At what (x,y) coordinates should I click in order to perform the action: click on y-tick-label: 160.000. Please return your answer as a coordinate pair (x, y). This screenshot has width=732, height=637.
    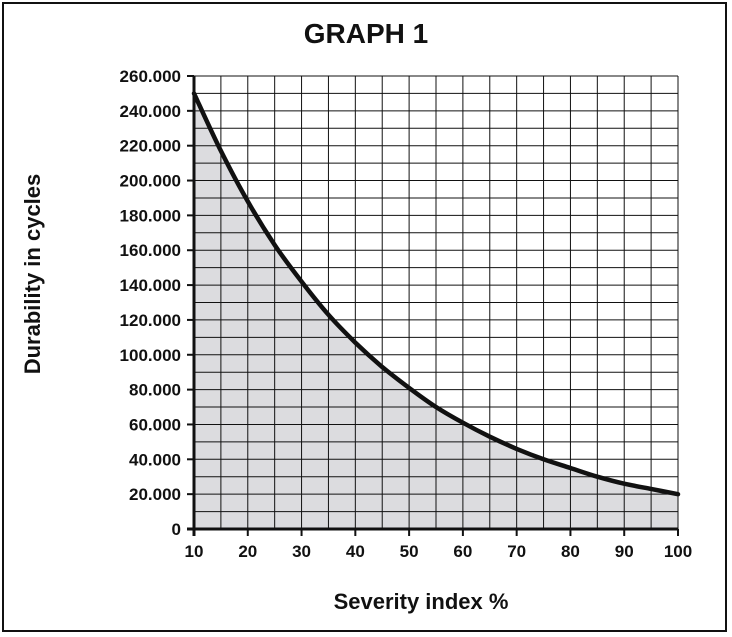
    Looking at the image, I should click on (150, 250).